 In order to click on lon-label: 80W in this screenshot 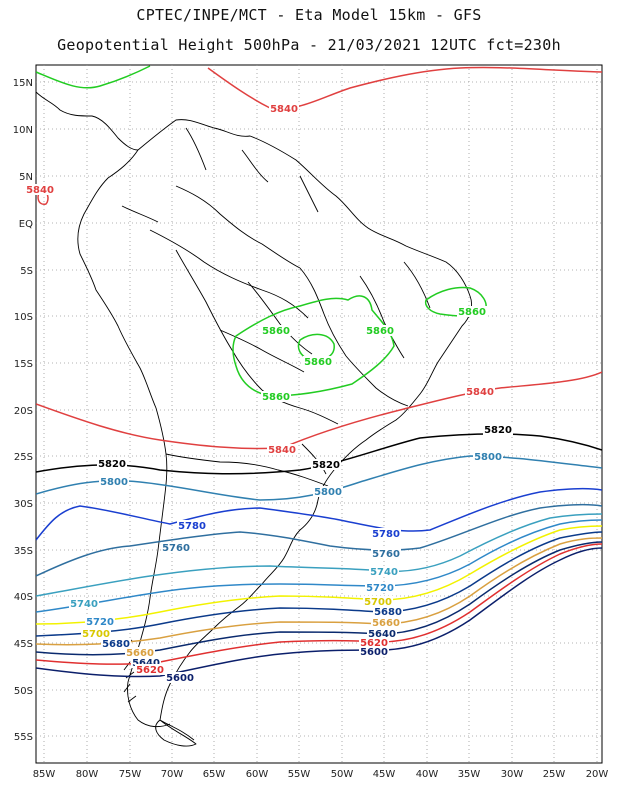, I will do `click(87, 774)`.